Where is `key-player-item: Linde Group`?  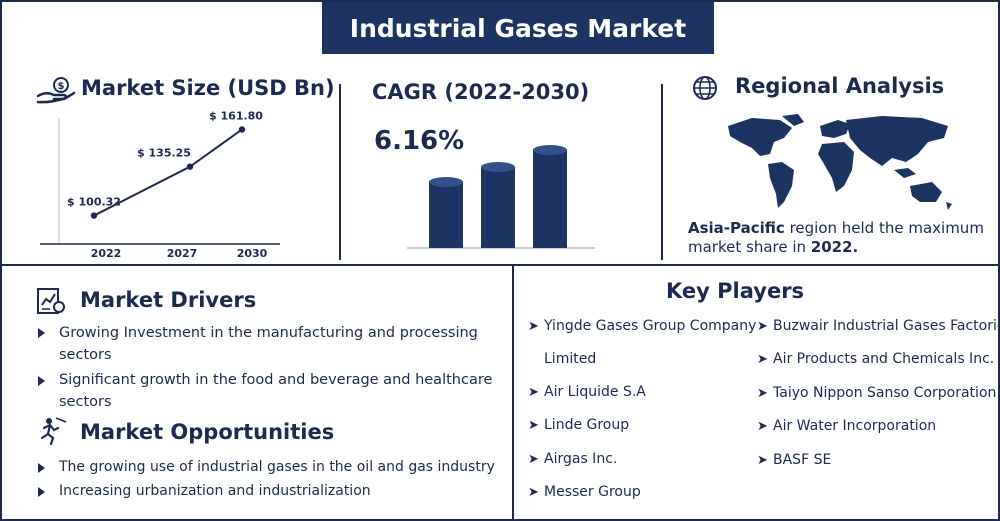
key-player-item: Linde Group is located at coordinates (587, 425).